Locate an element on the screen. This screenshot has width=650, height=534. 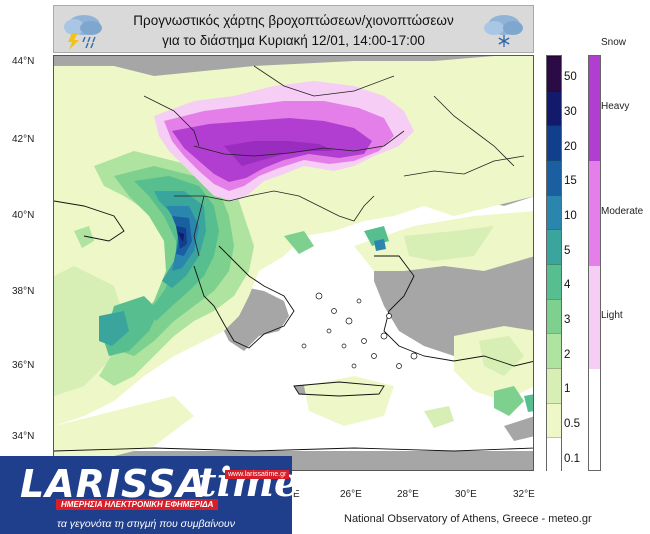
precip-colorbar-label: 0.1 is located at coordinates (572, 458).